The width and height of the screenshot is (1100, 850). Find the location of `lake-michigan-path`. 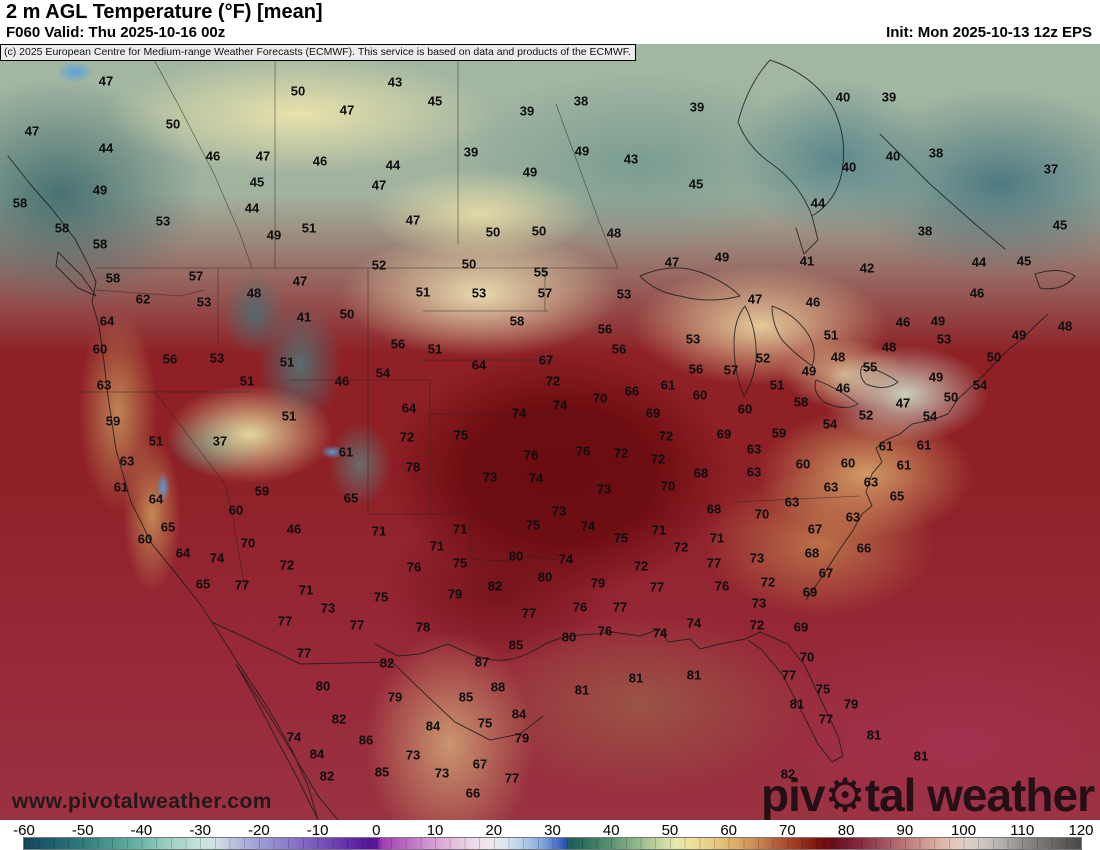

lake-michigan-path is located at coordinates (745, 351).